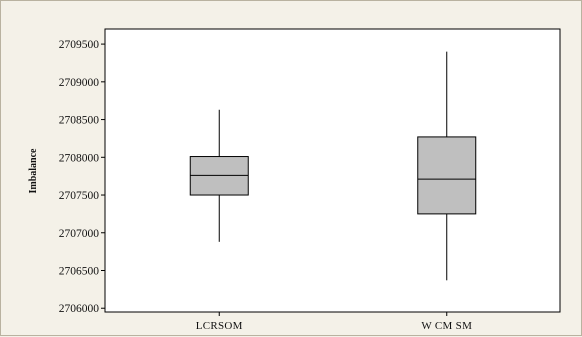 This screenshot has width=582, height=337. I want to click on y-tick-label: 2706500, so click(79, 271).